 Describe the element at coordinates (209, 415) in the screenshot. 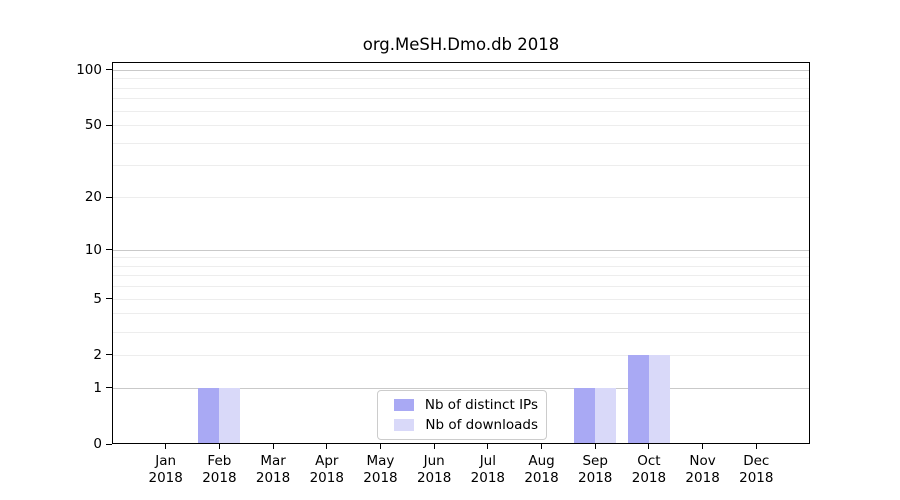

I see `bar-nb-of-distinct-ips-feb` at that location.